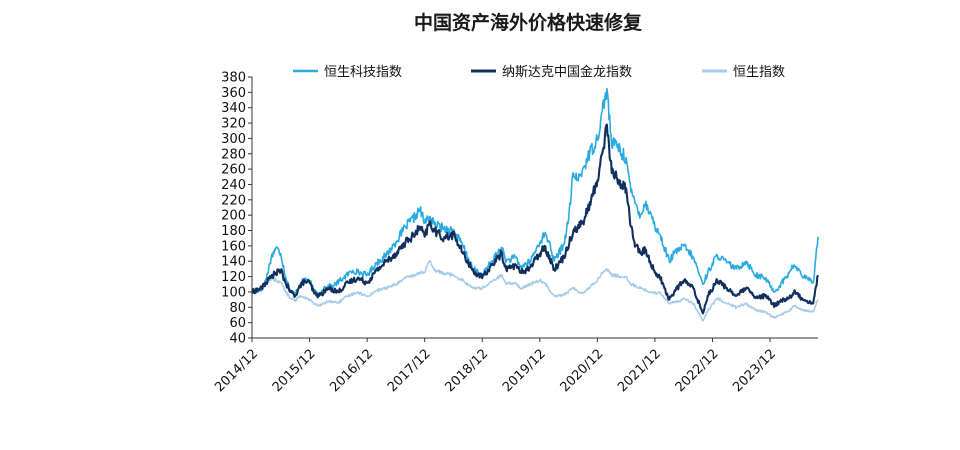 This screenshot has height=450, width=960. Describe the element at coordinates (233, 139) in the screenshot. I see `y-tick-label: 300` at that location.